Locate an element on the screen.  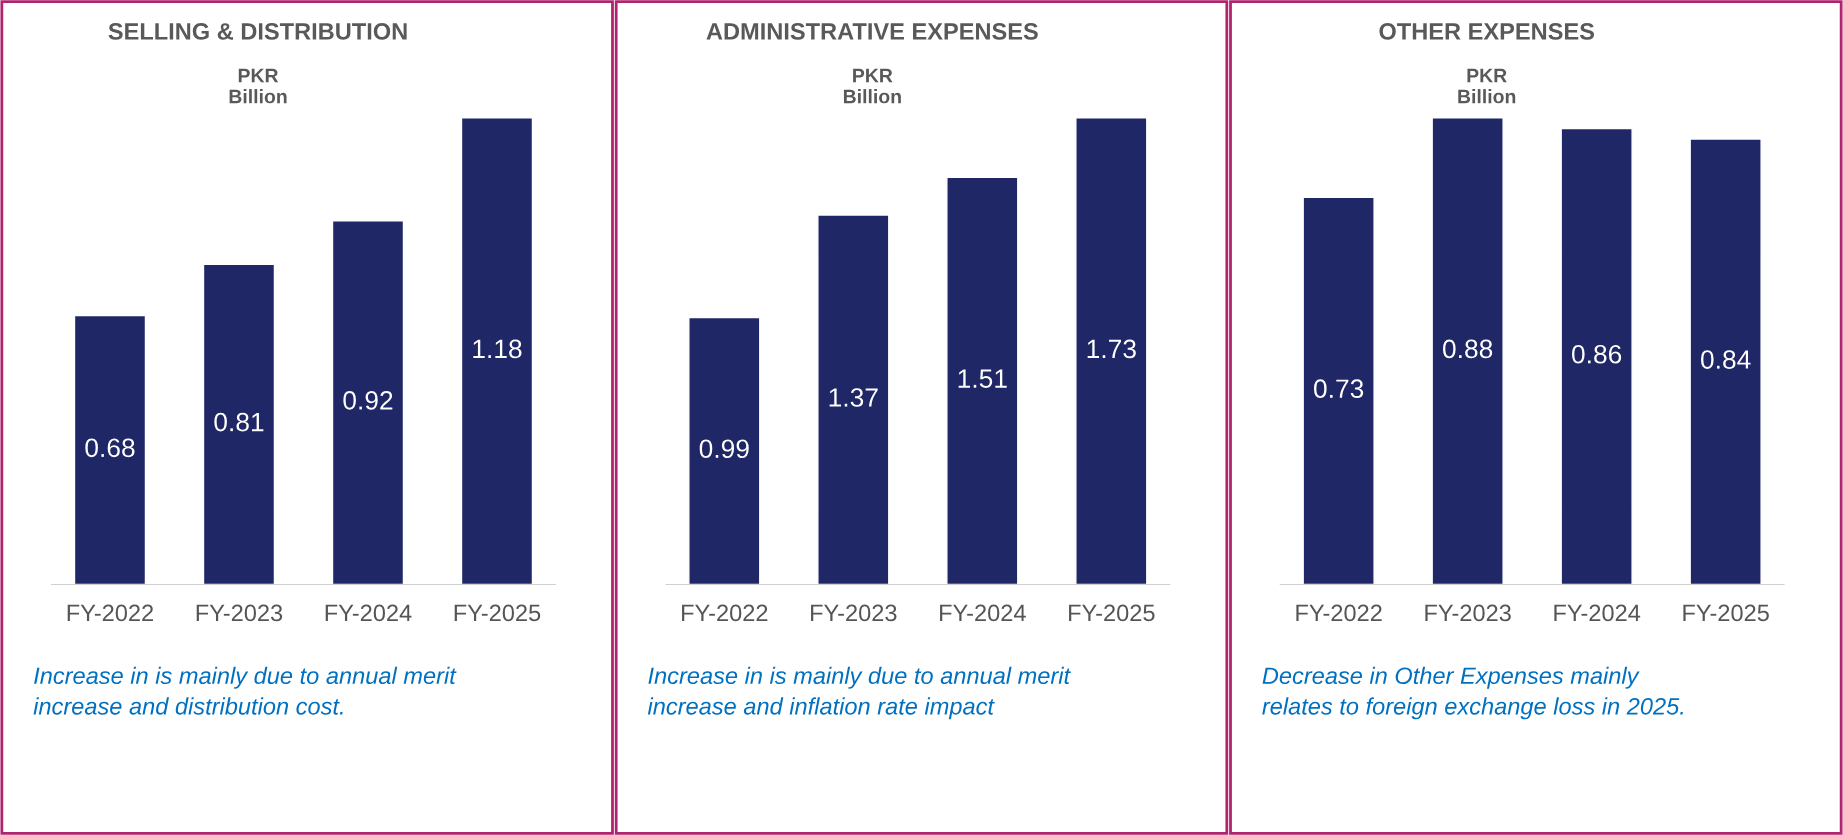
data-label: 1.73 is located at coordinates (1111, 349).